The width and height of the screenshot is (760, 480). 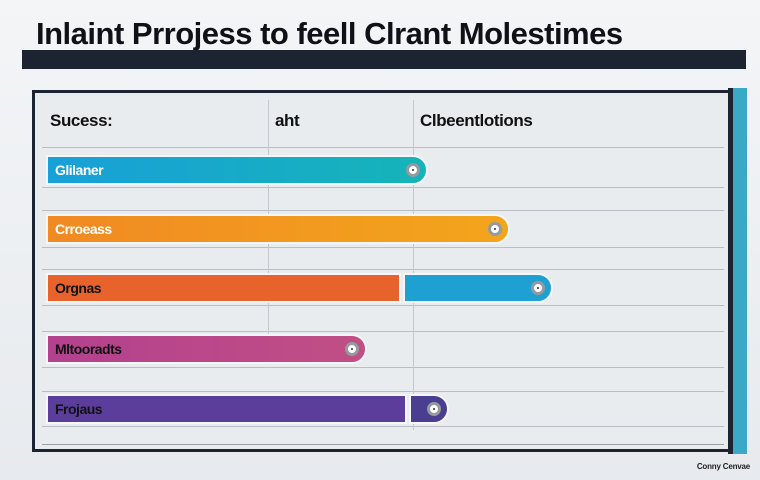 I want to click on progress-bar: Mltooradts, so click(x=206, y=349).